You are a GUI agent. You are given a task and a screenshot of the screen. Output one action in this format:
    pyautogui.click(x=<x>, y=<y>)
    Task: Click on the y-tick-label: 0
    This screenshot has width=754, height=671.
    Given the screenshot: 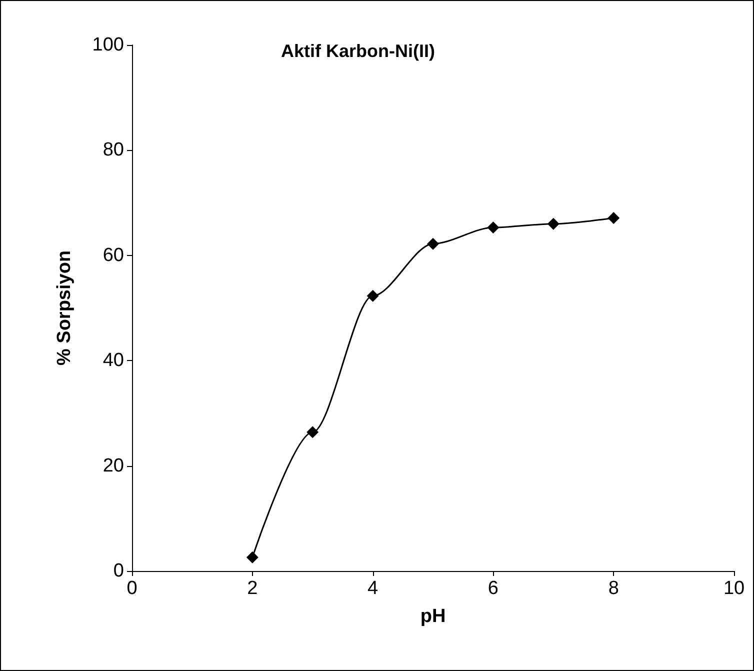 What is the action you would take?
    pyautogui.click(x=118, y=571)
    